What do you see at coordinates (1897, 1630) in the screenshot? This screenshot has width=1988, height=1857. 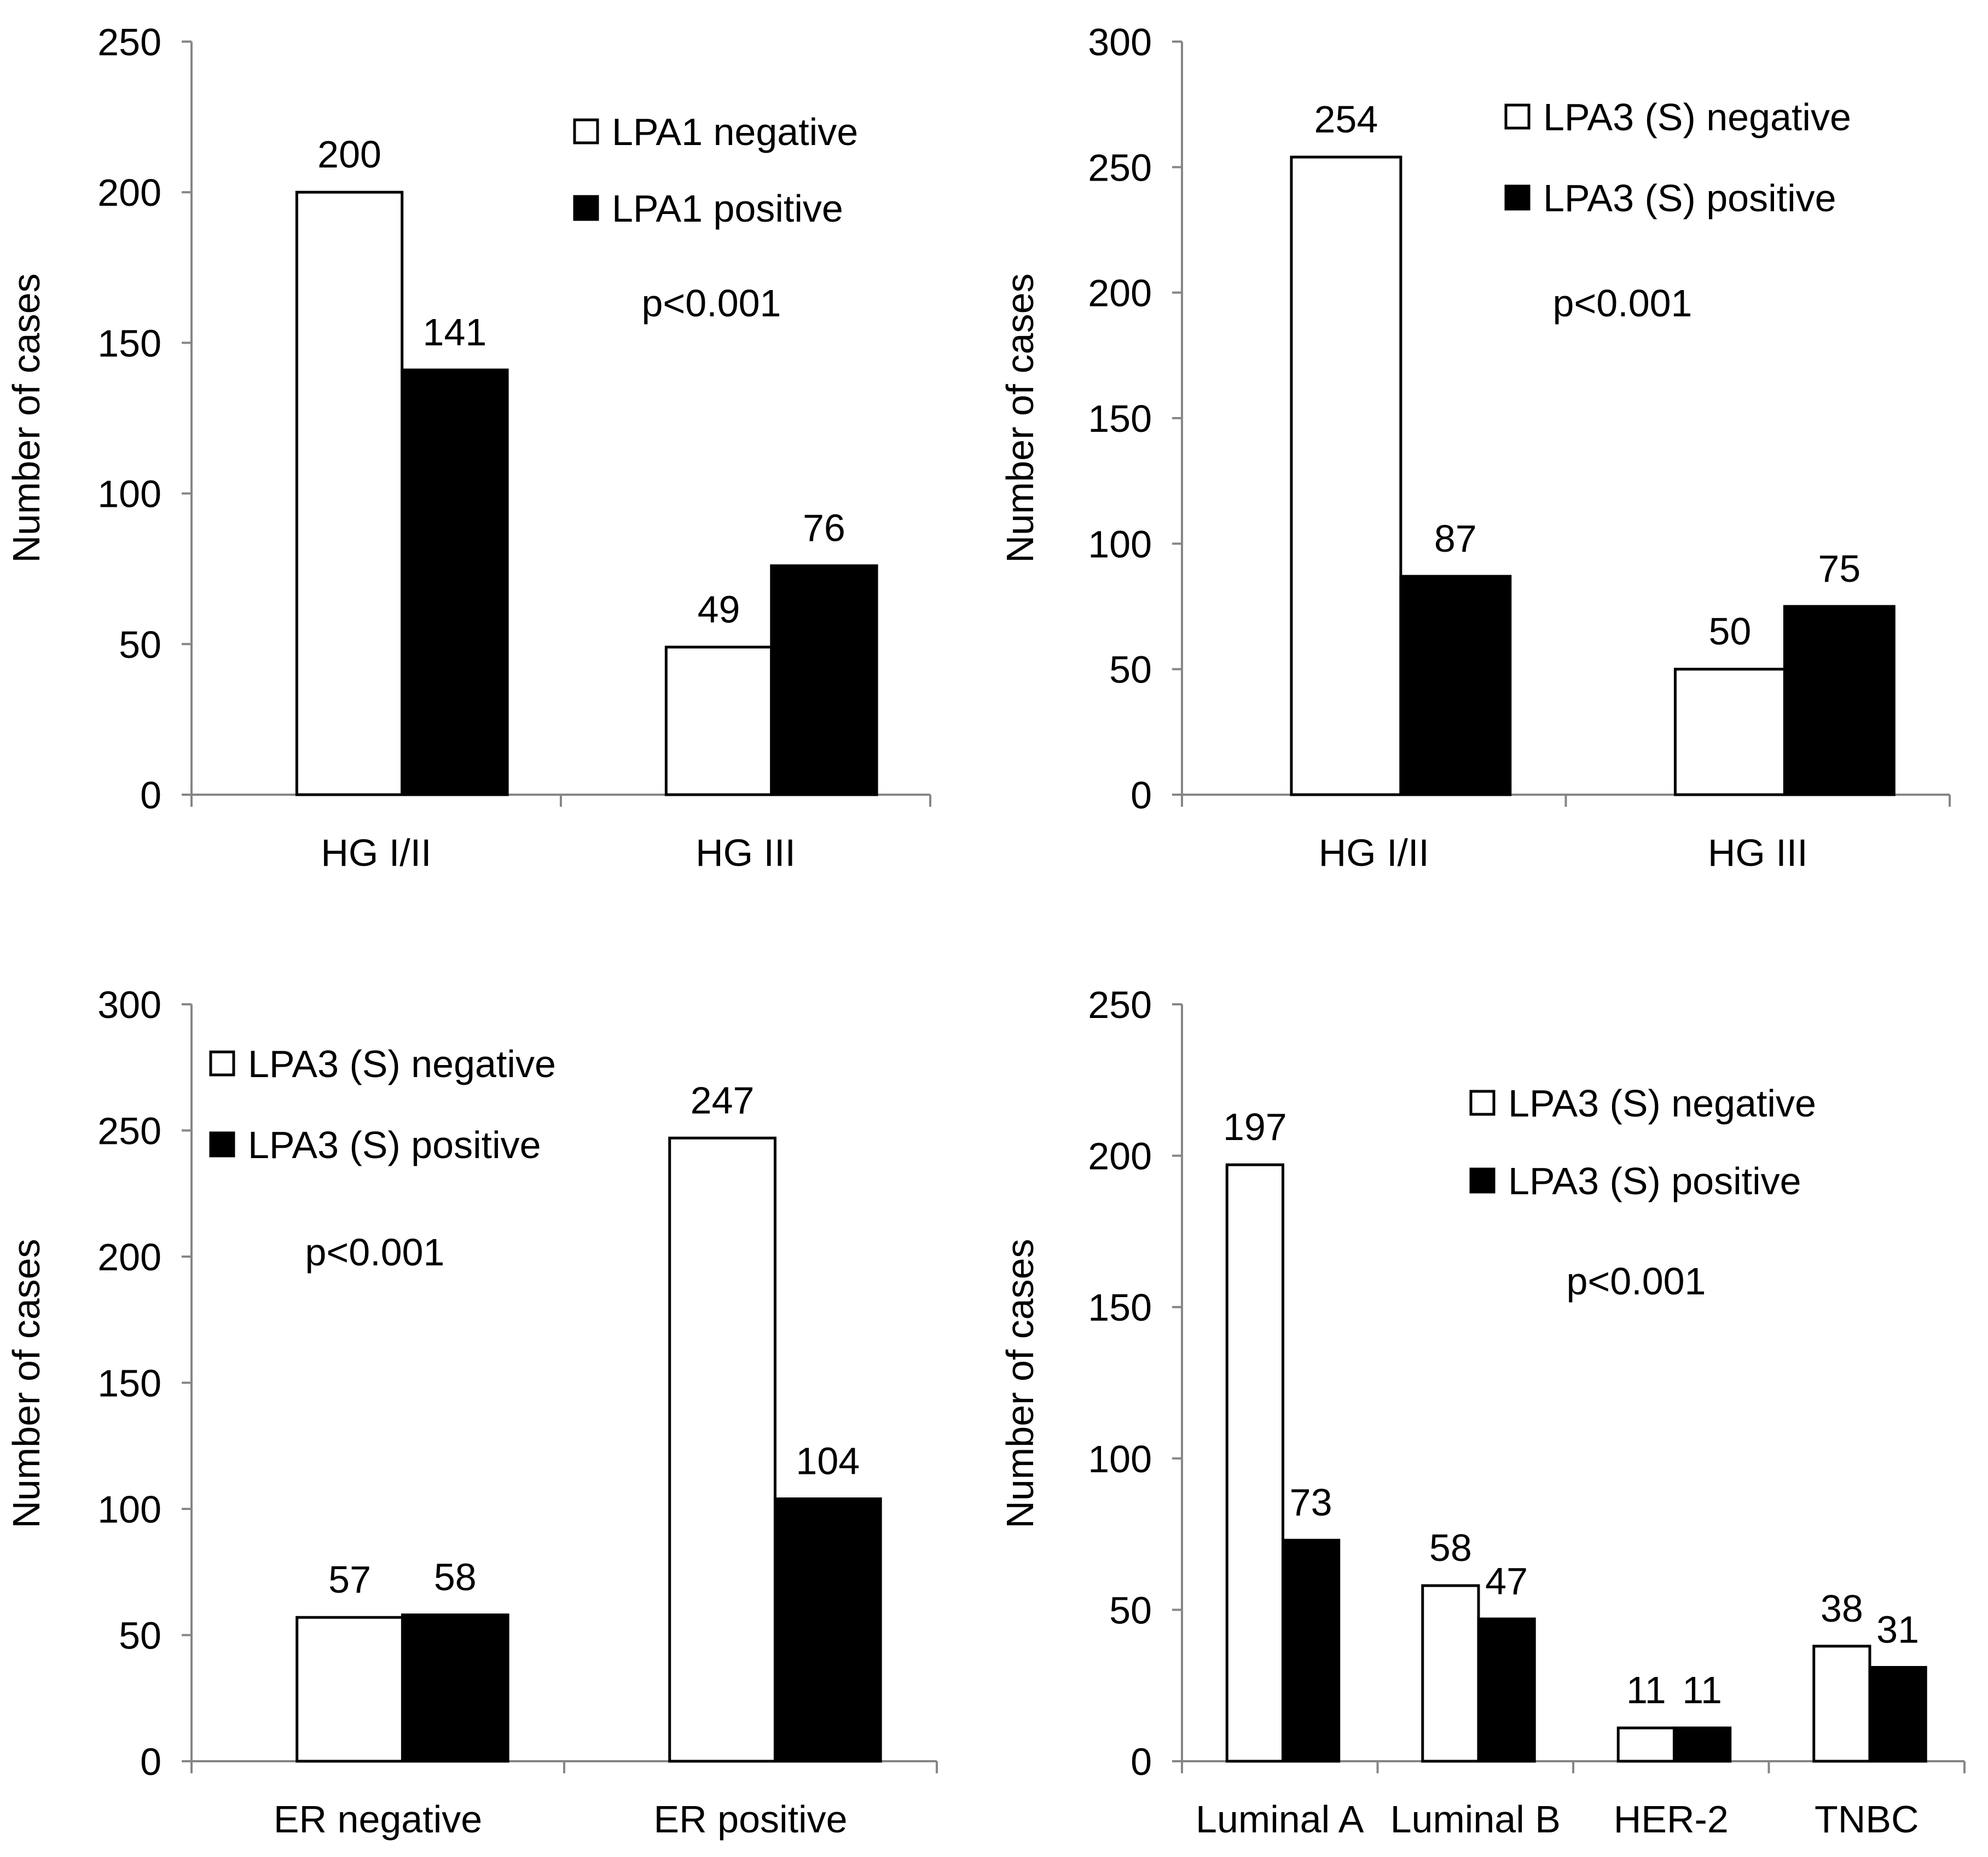 I see `data-label: 31` at bounding box center [1897, 1630].